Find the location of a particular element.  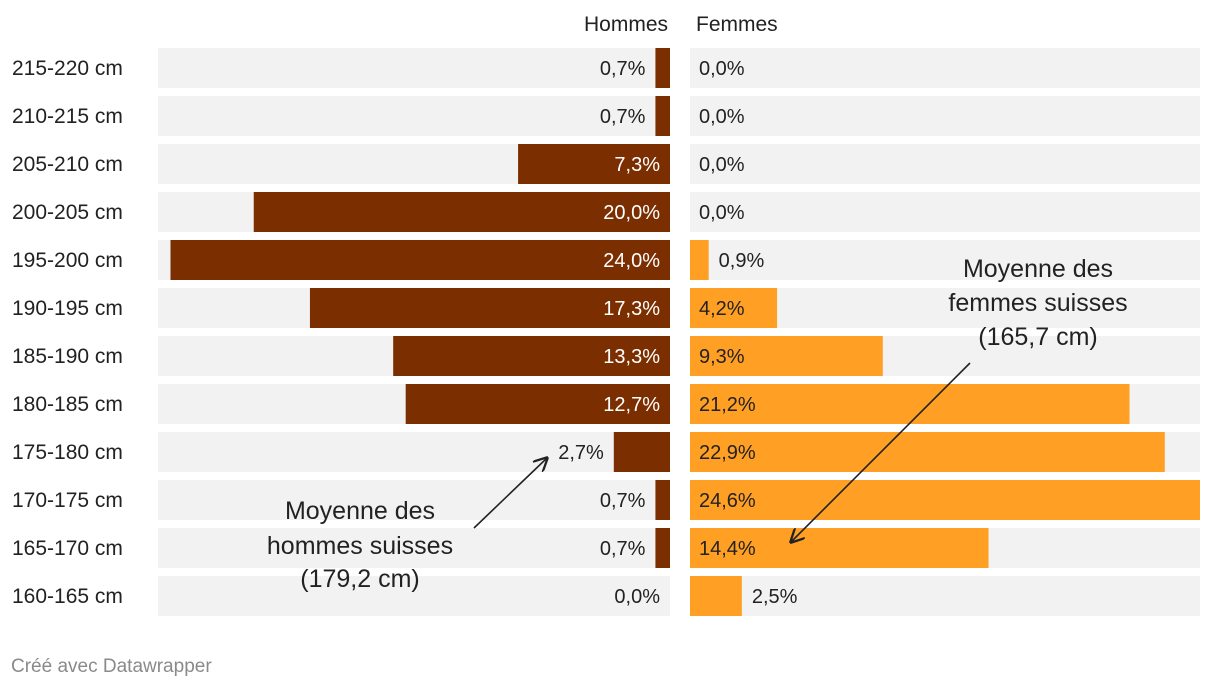

value-label-femmes: 22,9% is located at coordinates (727, 453).